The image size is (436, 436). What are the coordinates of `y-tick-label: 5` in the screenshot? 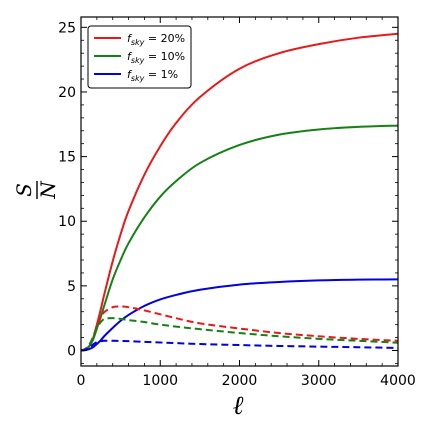 It's located at (71, 287).